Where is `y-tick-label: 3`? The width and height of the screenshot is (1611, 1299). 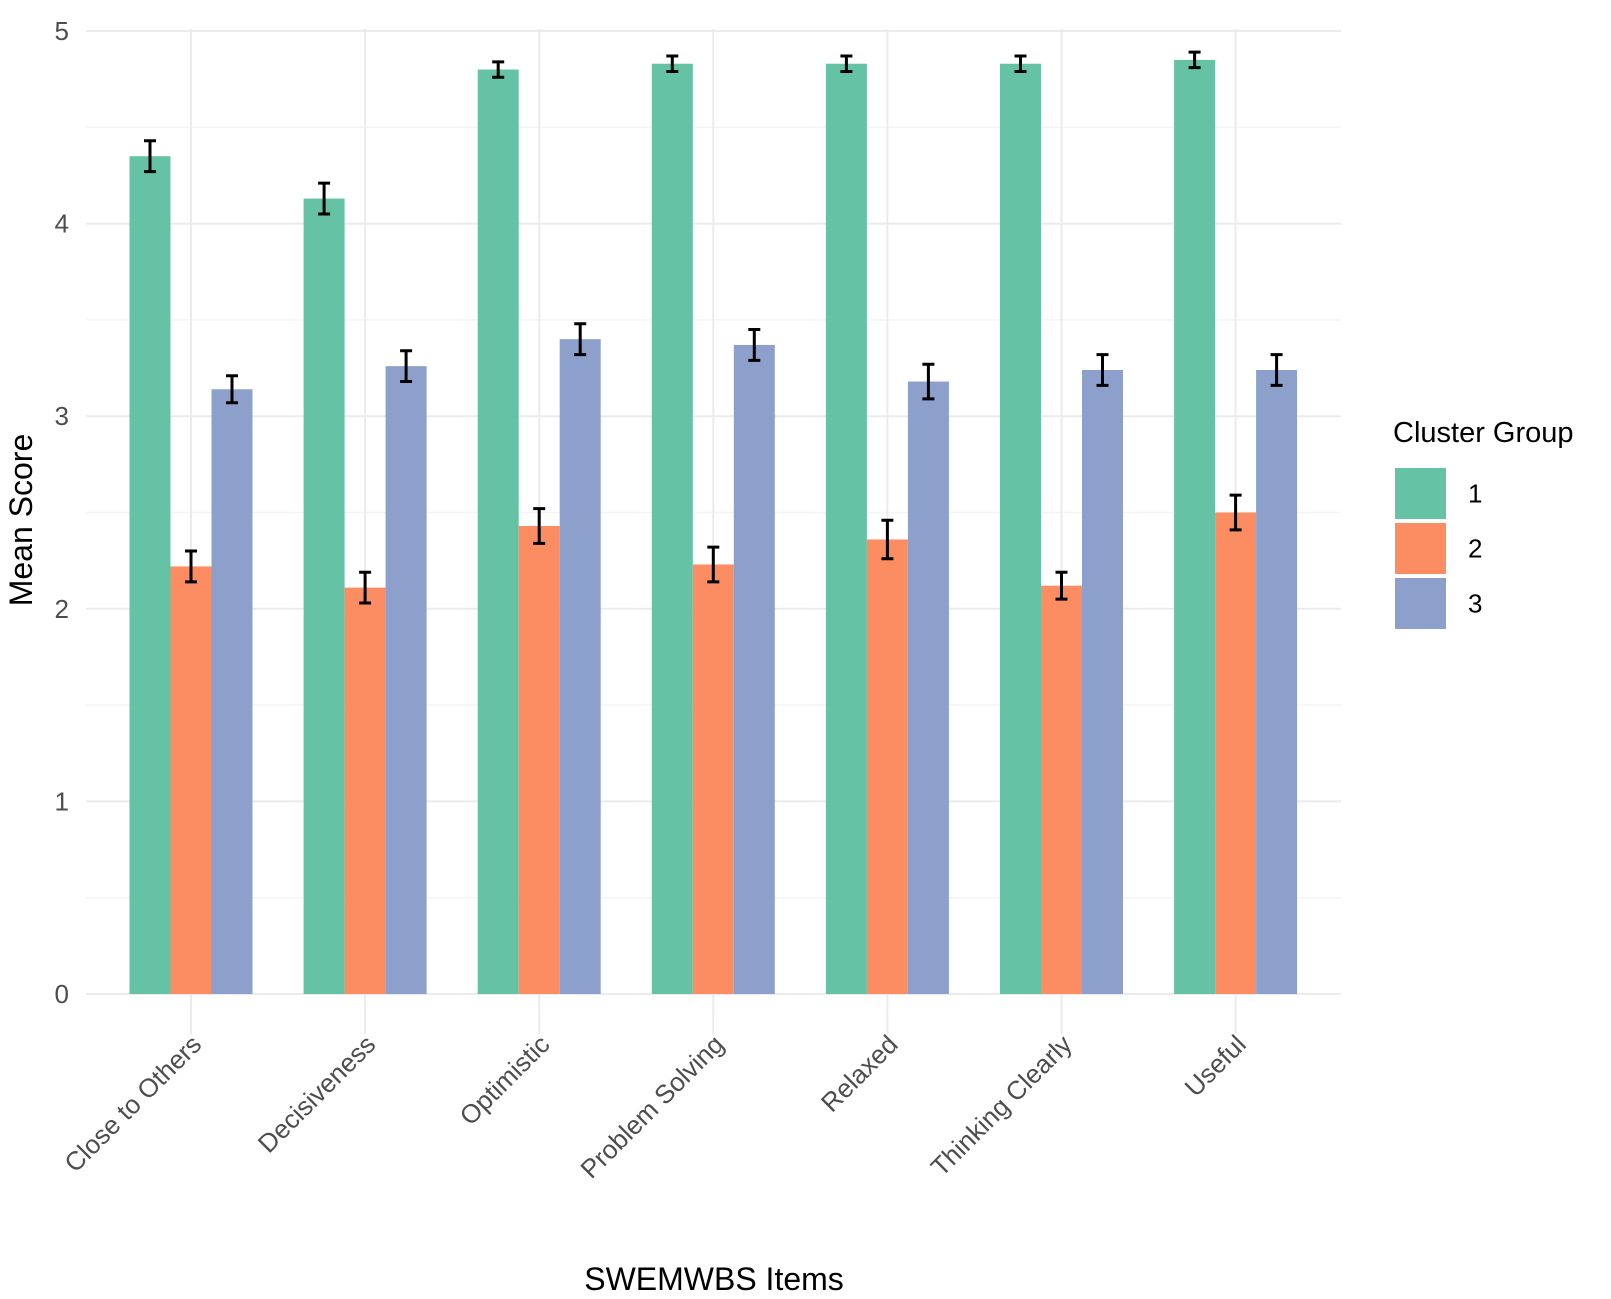
y-tick-label: 3 is located at coordinates (62, 416).